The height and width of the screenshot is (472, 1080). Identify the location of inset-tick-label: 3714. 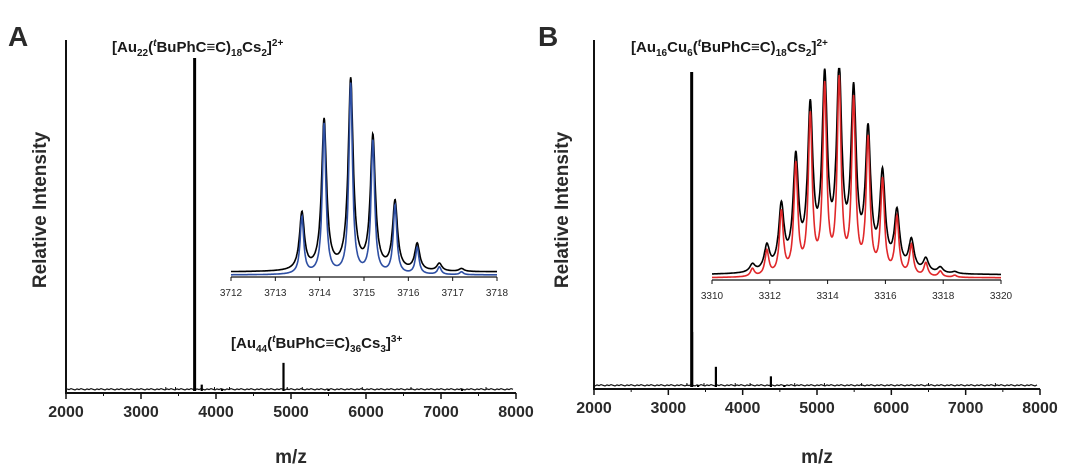
(320, 293).